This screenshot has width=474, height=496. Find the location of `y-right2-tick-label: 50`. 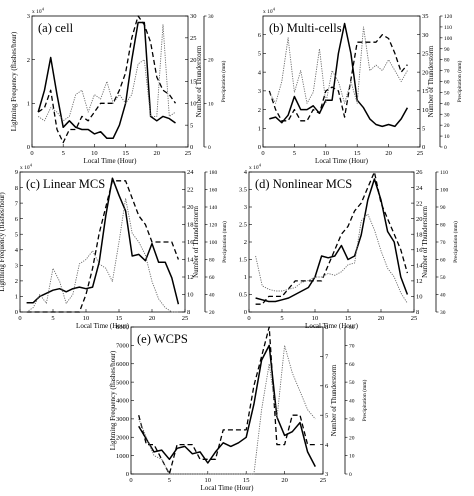

y-right2-tick-label: 50 is located at coordinates (443, 278).